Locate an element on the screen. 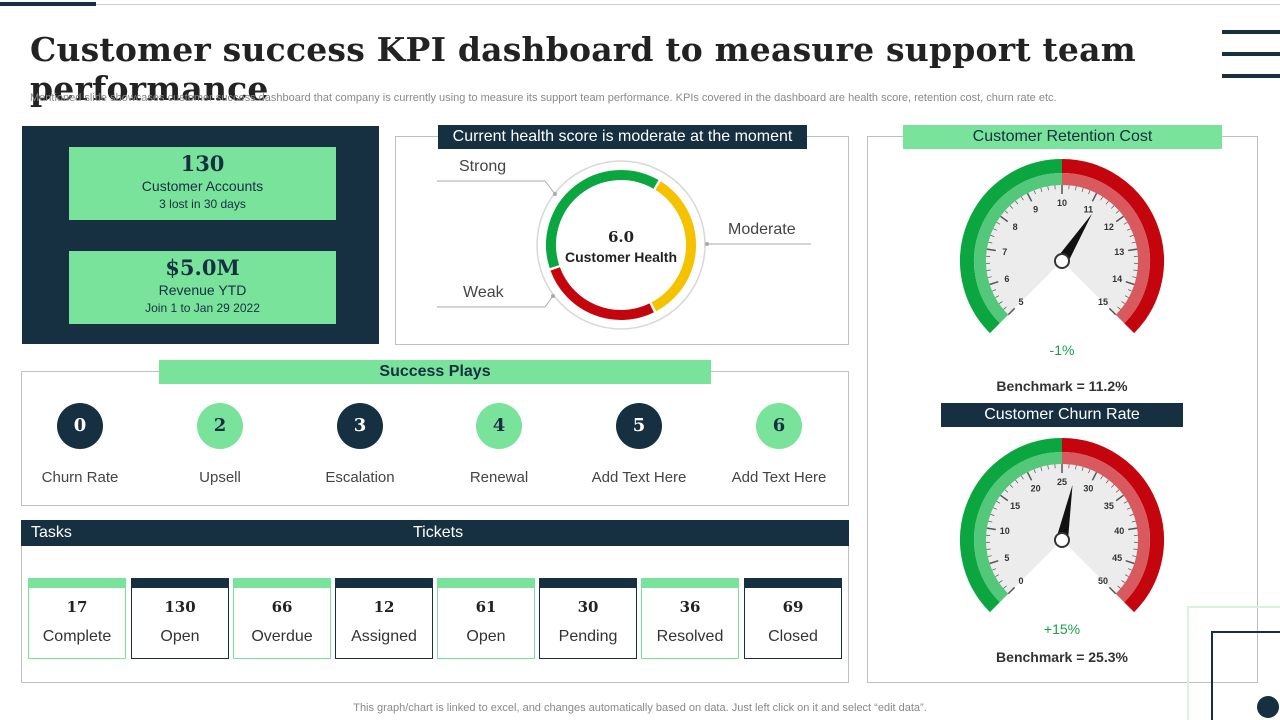 This screenshot has width=1280, height=720. play-item: 2 Upsell is located at coordinates (220, 444).